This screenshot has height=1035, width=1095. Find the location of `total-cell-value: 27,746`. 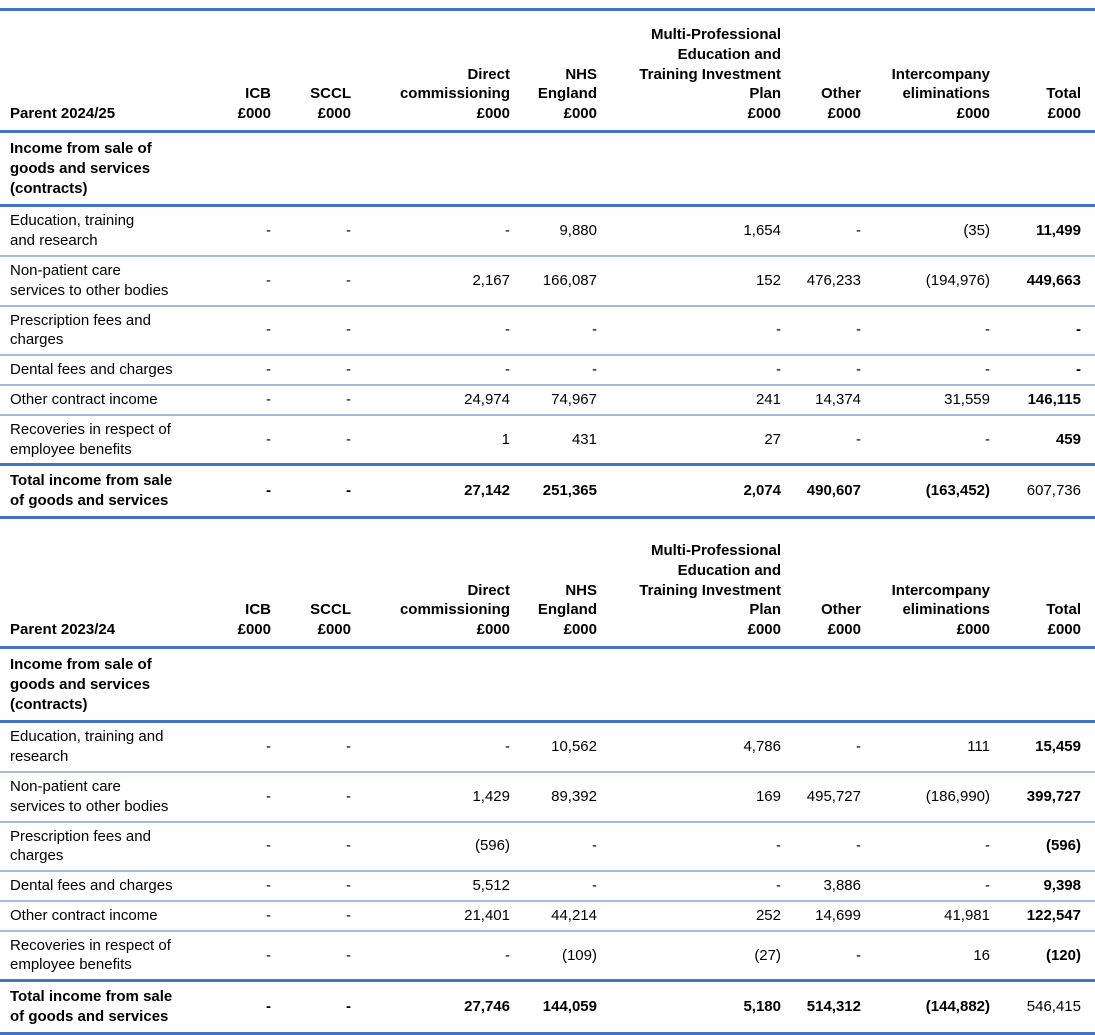

total-cell-value: 27,746 is located at coordinates (487, 1007).